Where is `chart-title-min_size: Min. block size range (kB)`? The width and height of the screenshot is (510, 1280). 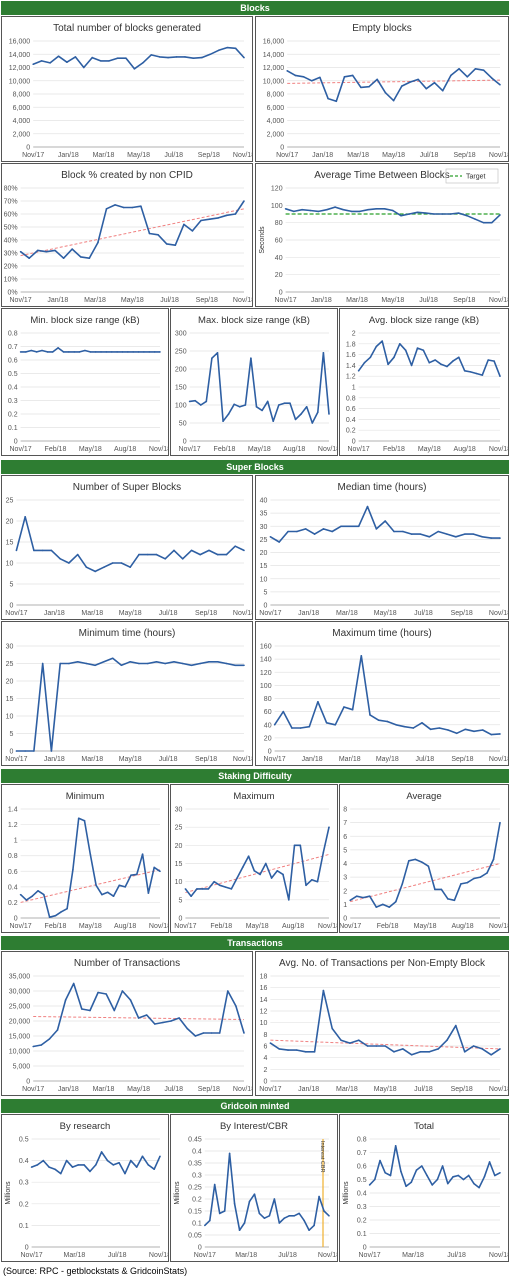 chart-title-min_size: Min. block size range (kB) is located at coordinates (84, 320).